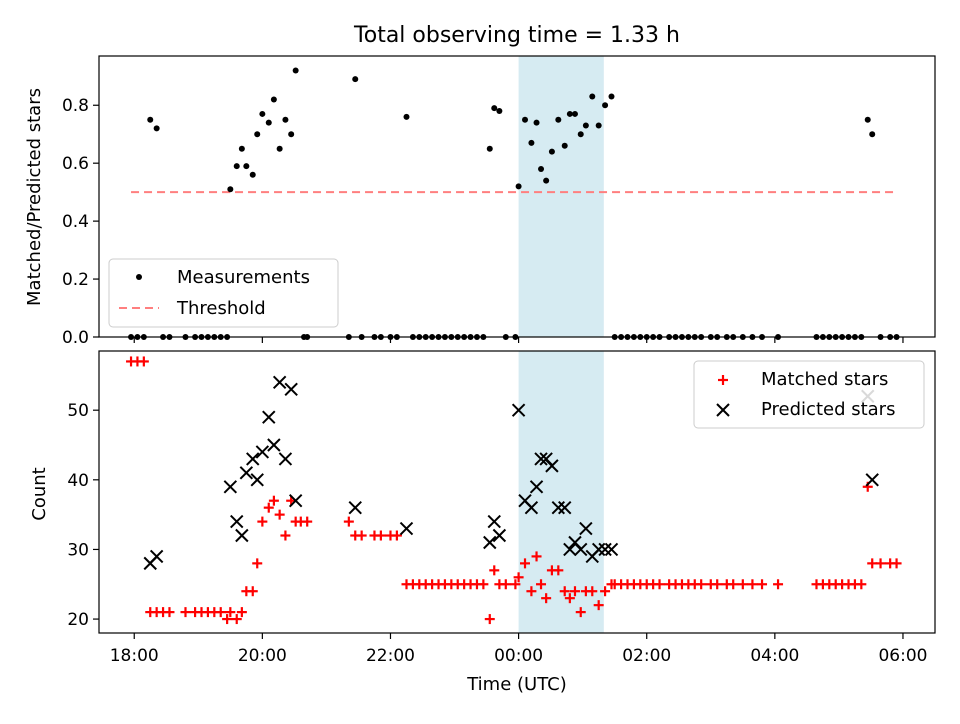  I want to click on y-ticks-top: 0.0 0.2 0.4 0.6 0.8, so click(80, 222).